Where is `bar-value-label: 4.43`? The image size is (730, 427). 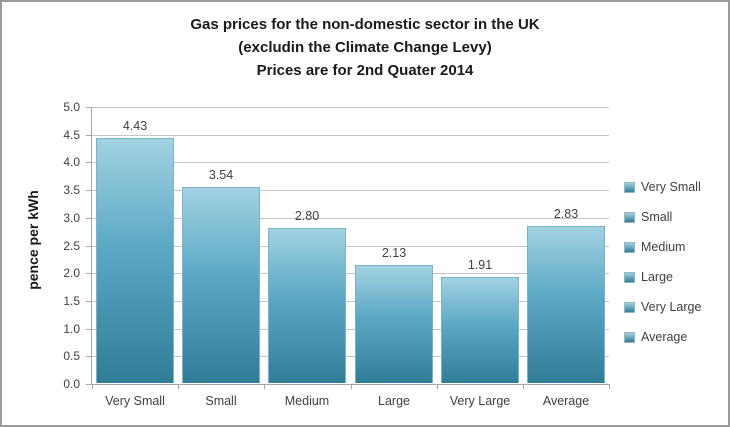 bar-value-label: 4.43 is located at coordinates (135, 126).